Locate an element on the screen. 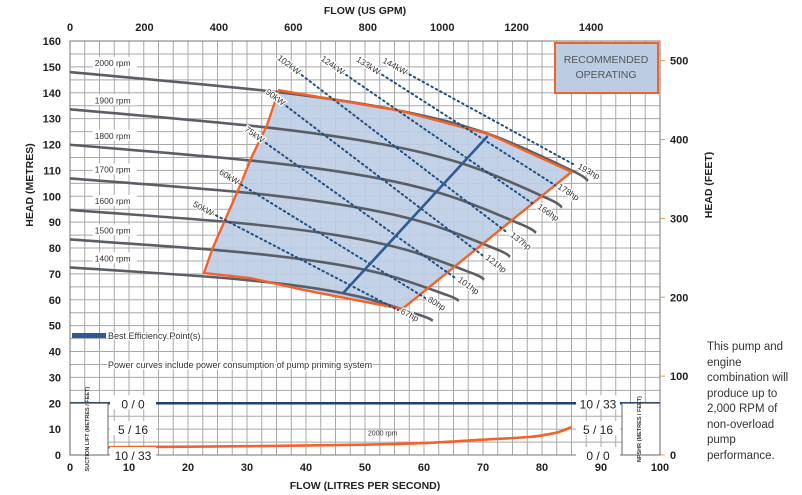  y-tick-label: 150 is located at coordinates (52, 68).